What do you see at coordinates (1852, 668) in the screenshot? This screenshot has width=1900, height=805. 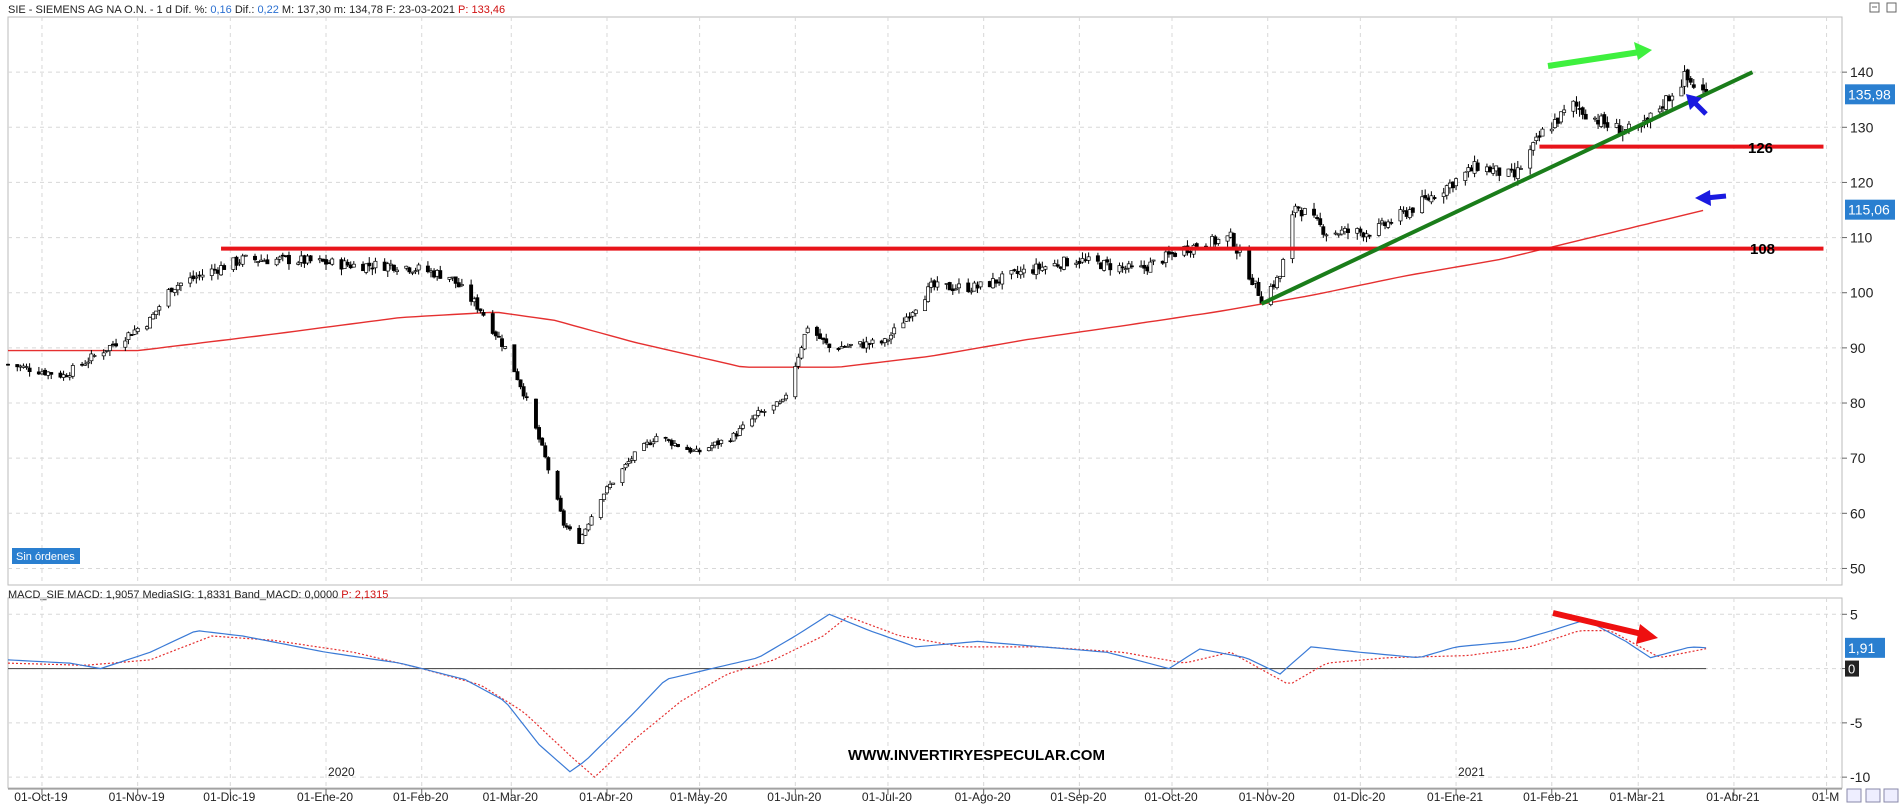 I see `zero-badge` at bounding box center [1852, 668].